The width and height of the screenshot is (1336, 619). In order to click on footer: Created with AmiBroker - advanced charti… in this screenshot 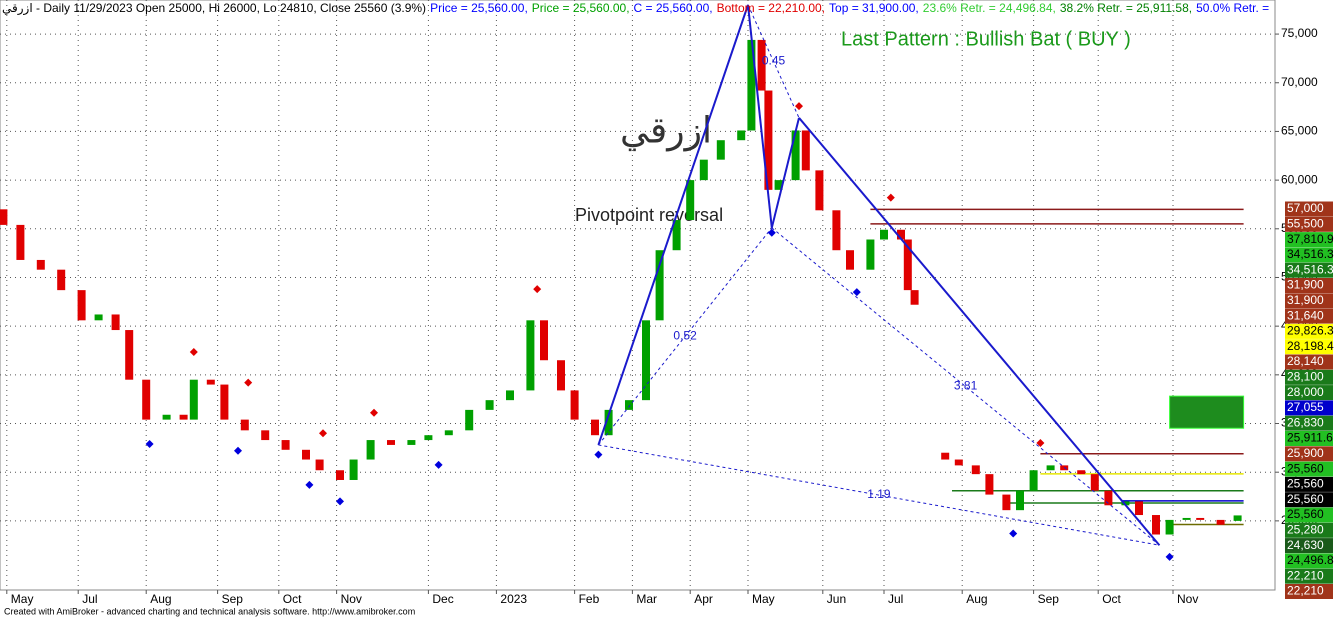, I will do `click(209, 611)`.